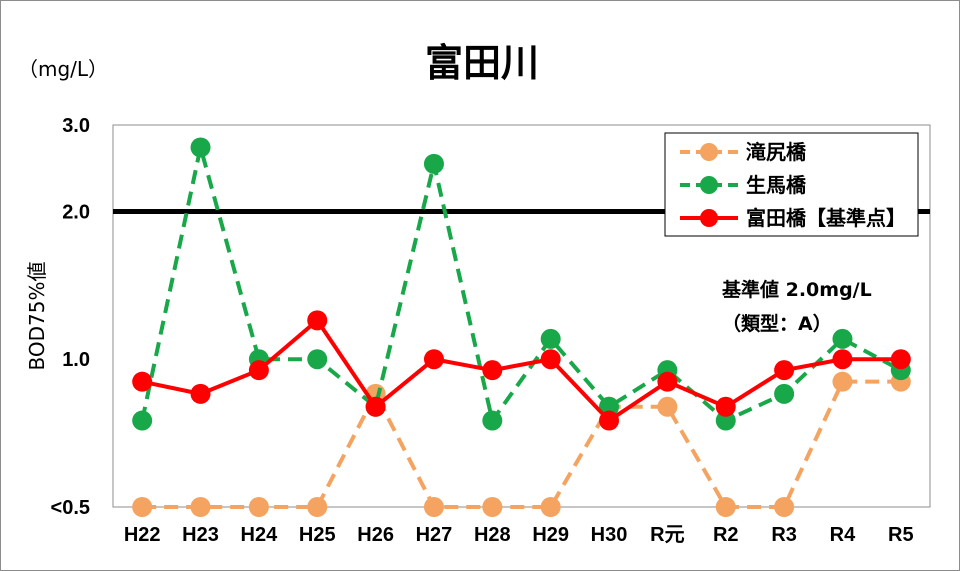  What do you see at coordinates (434, 535) in the screenshot?
I see `x-tick-label: H27` at bounding box center [434, 535].